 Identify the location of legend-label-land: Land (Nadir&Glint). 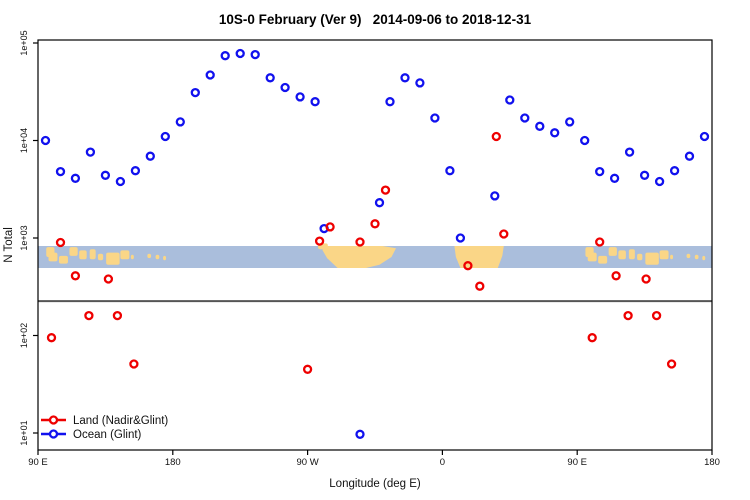
(120, 421).